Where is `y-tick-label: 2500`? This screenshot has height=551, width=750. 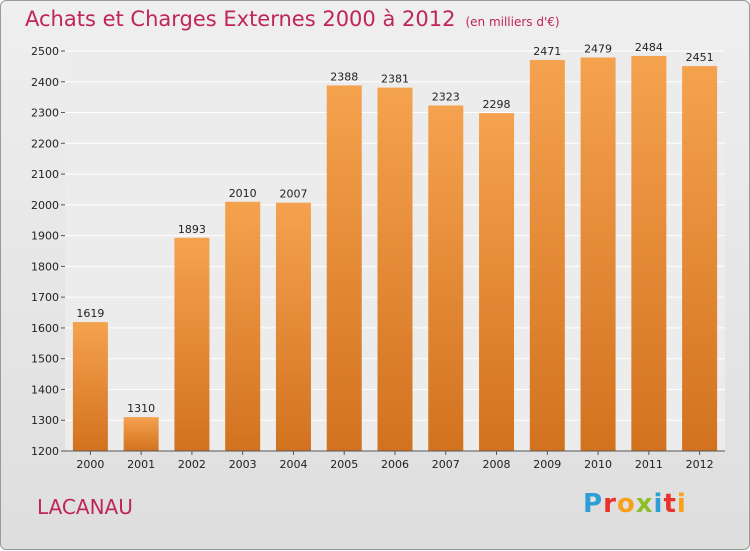
y-tick-label: 2500 is located at coordinates (45, 51).